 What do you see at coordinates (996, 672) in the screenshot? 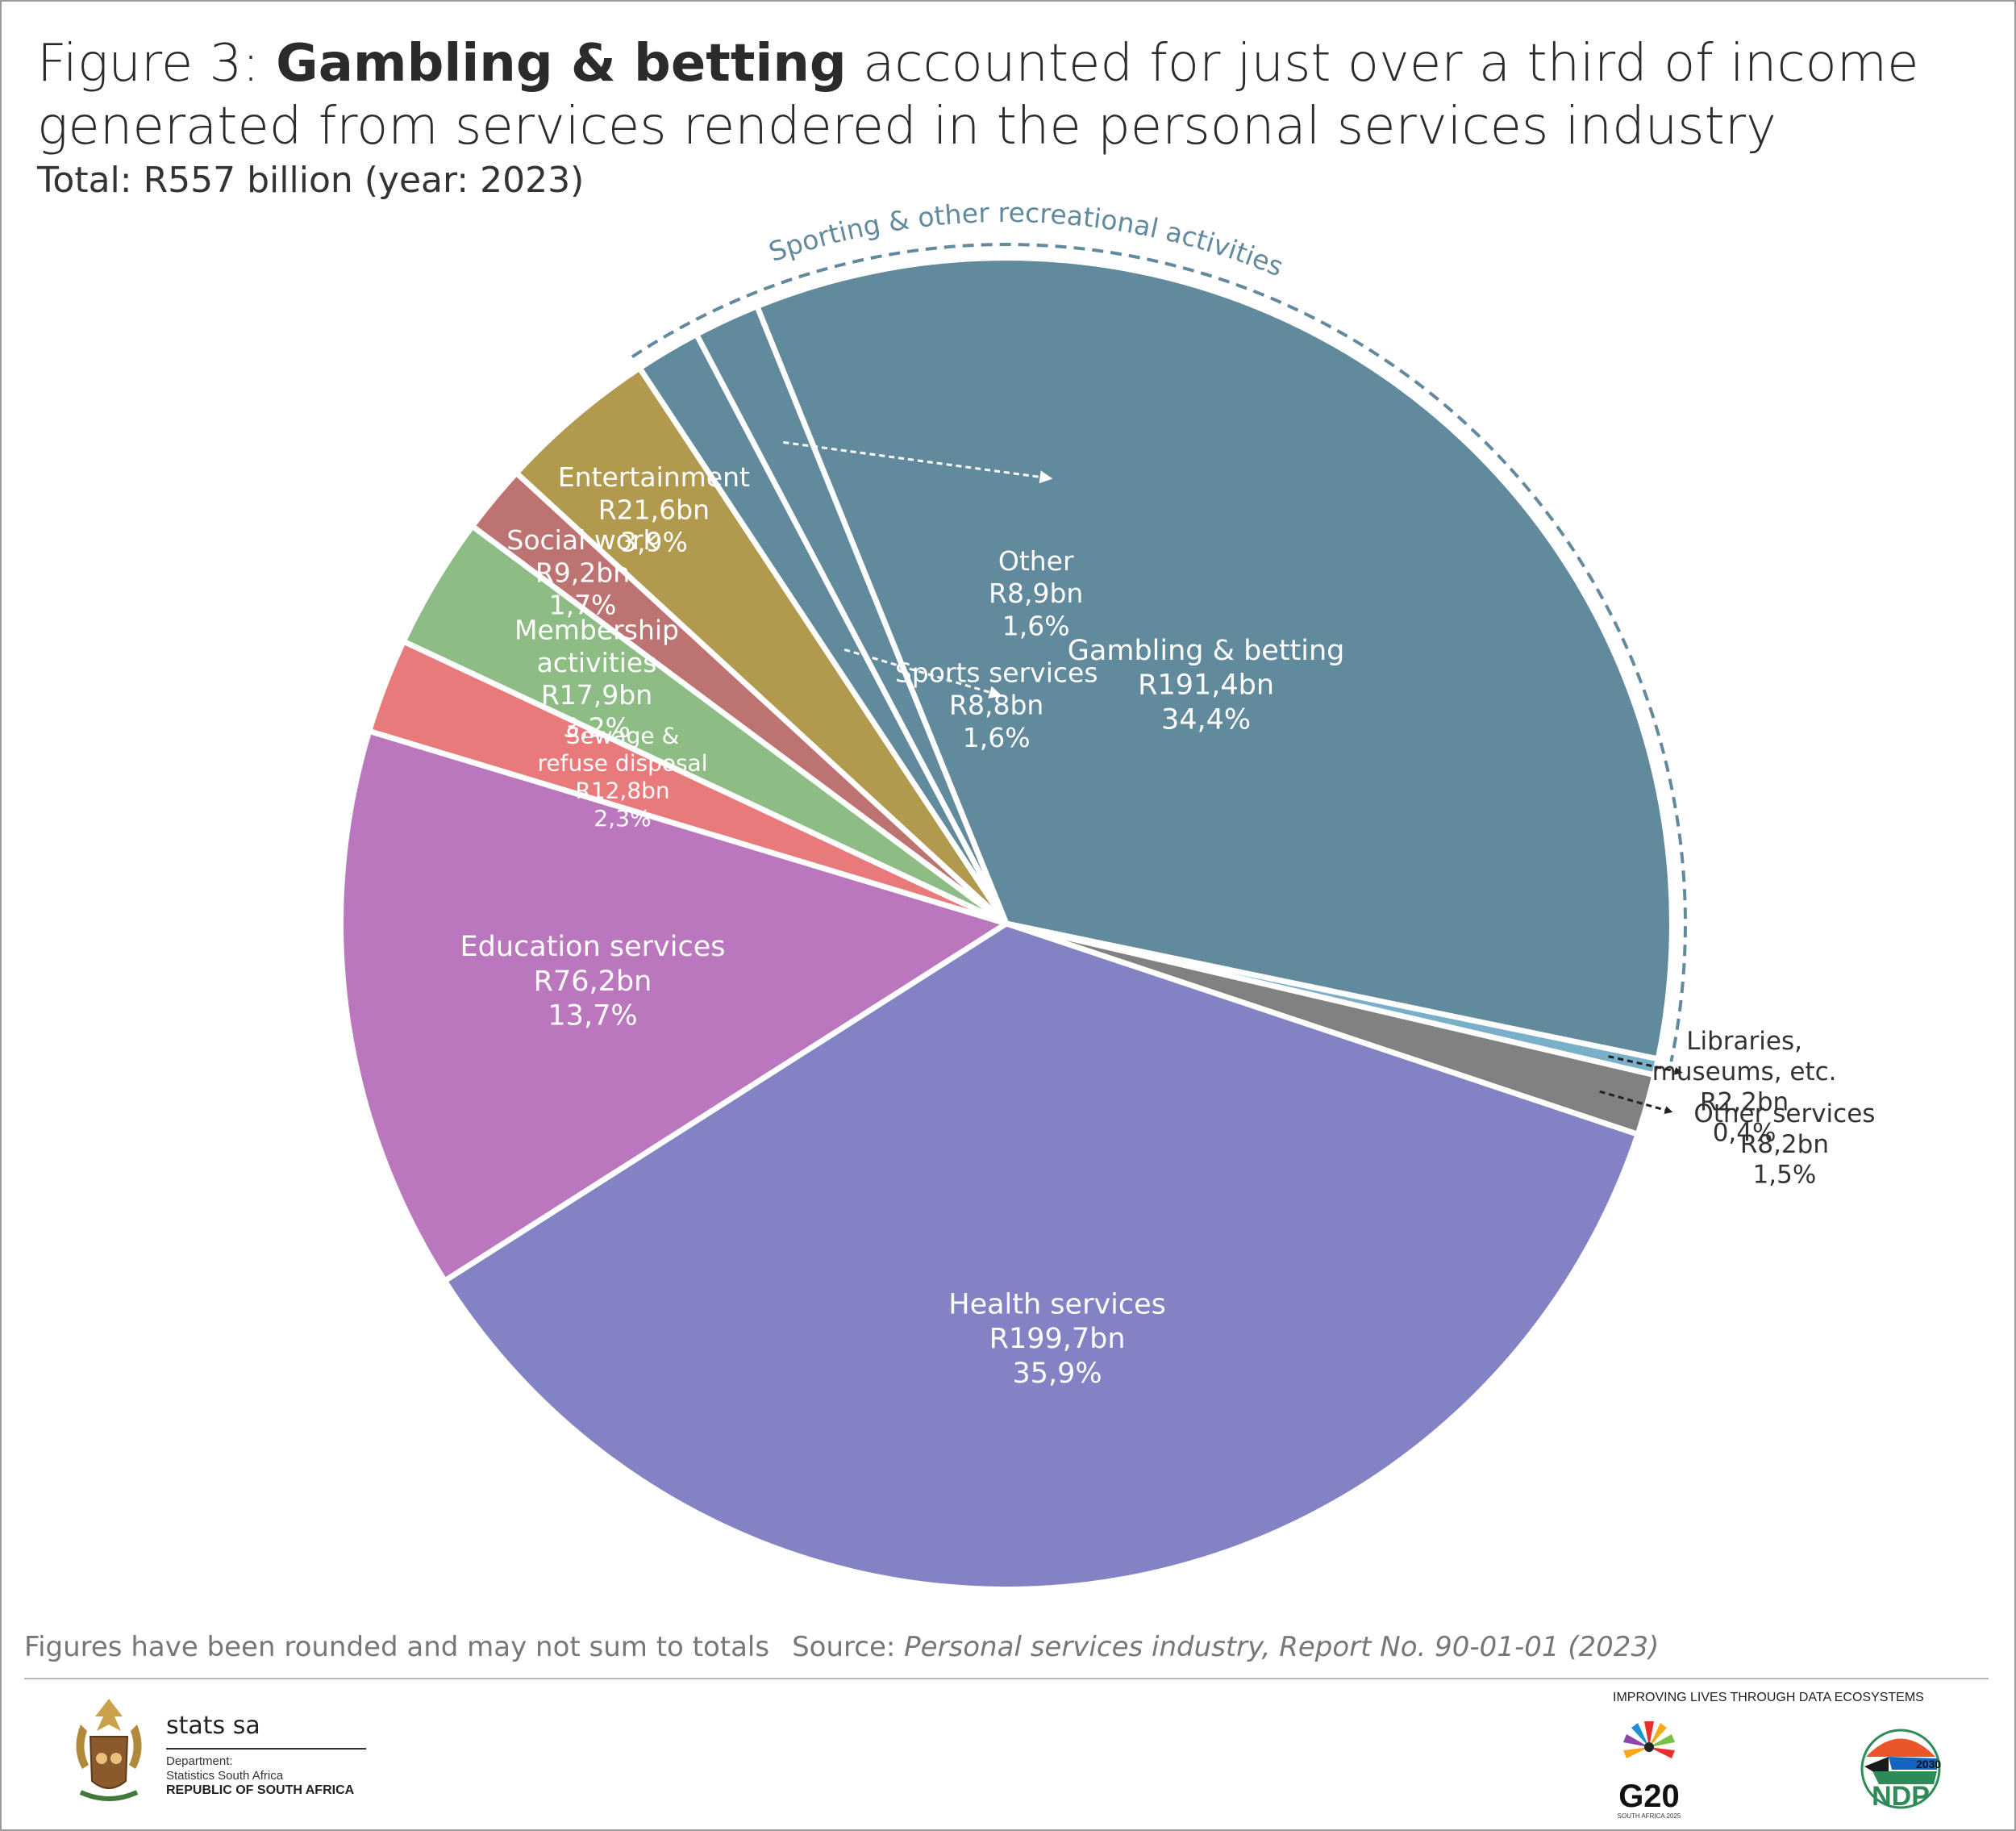
I see `slice-label-name: Sports services` at bounding box center [996, 672].